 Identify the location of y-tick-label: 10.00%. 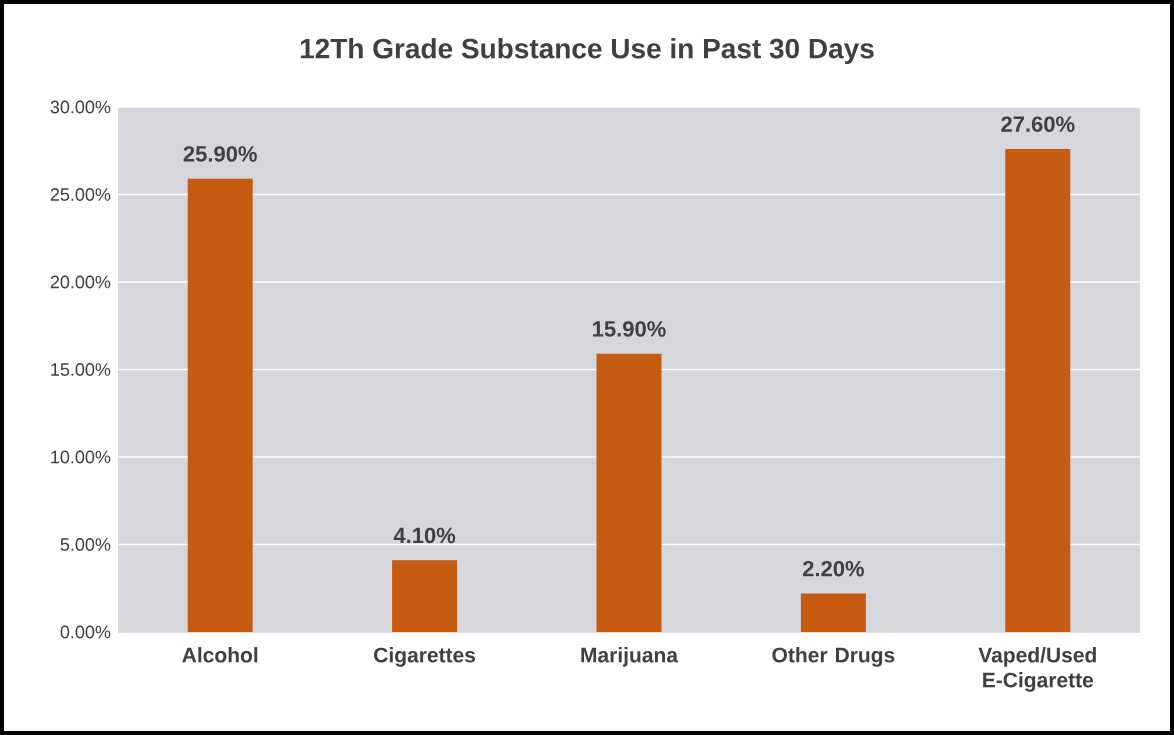
(81, 457).